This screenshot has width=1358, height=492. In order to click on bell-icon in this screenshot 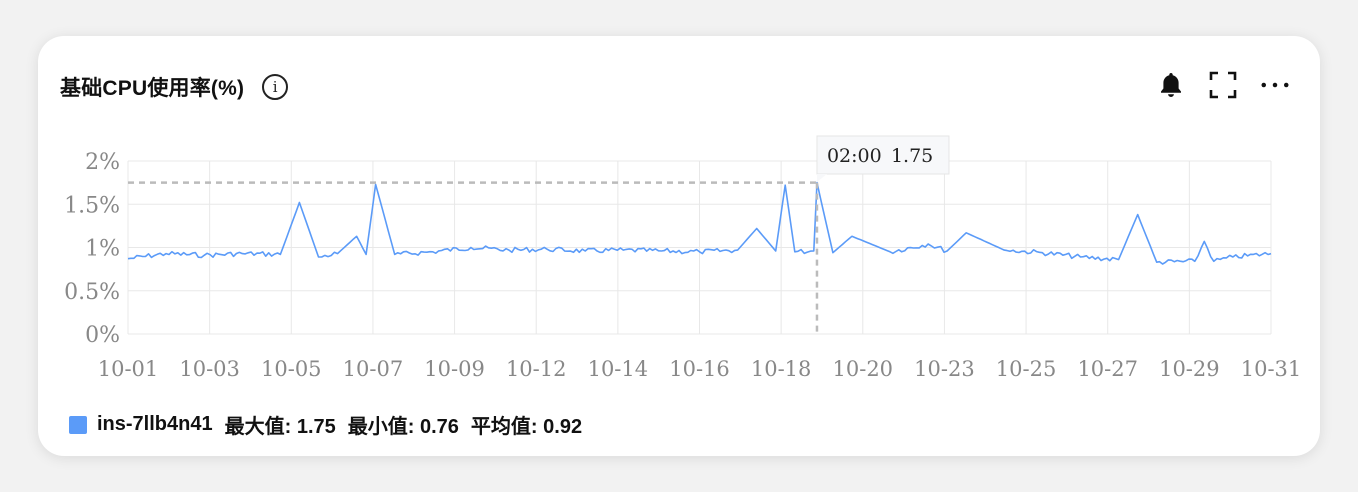, I will do `click(1171, 85)`.